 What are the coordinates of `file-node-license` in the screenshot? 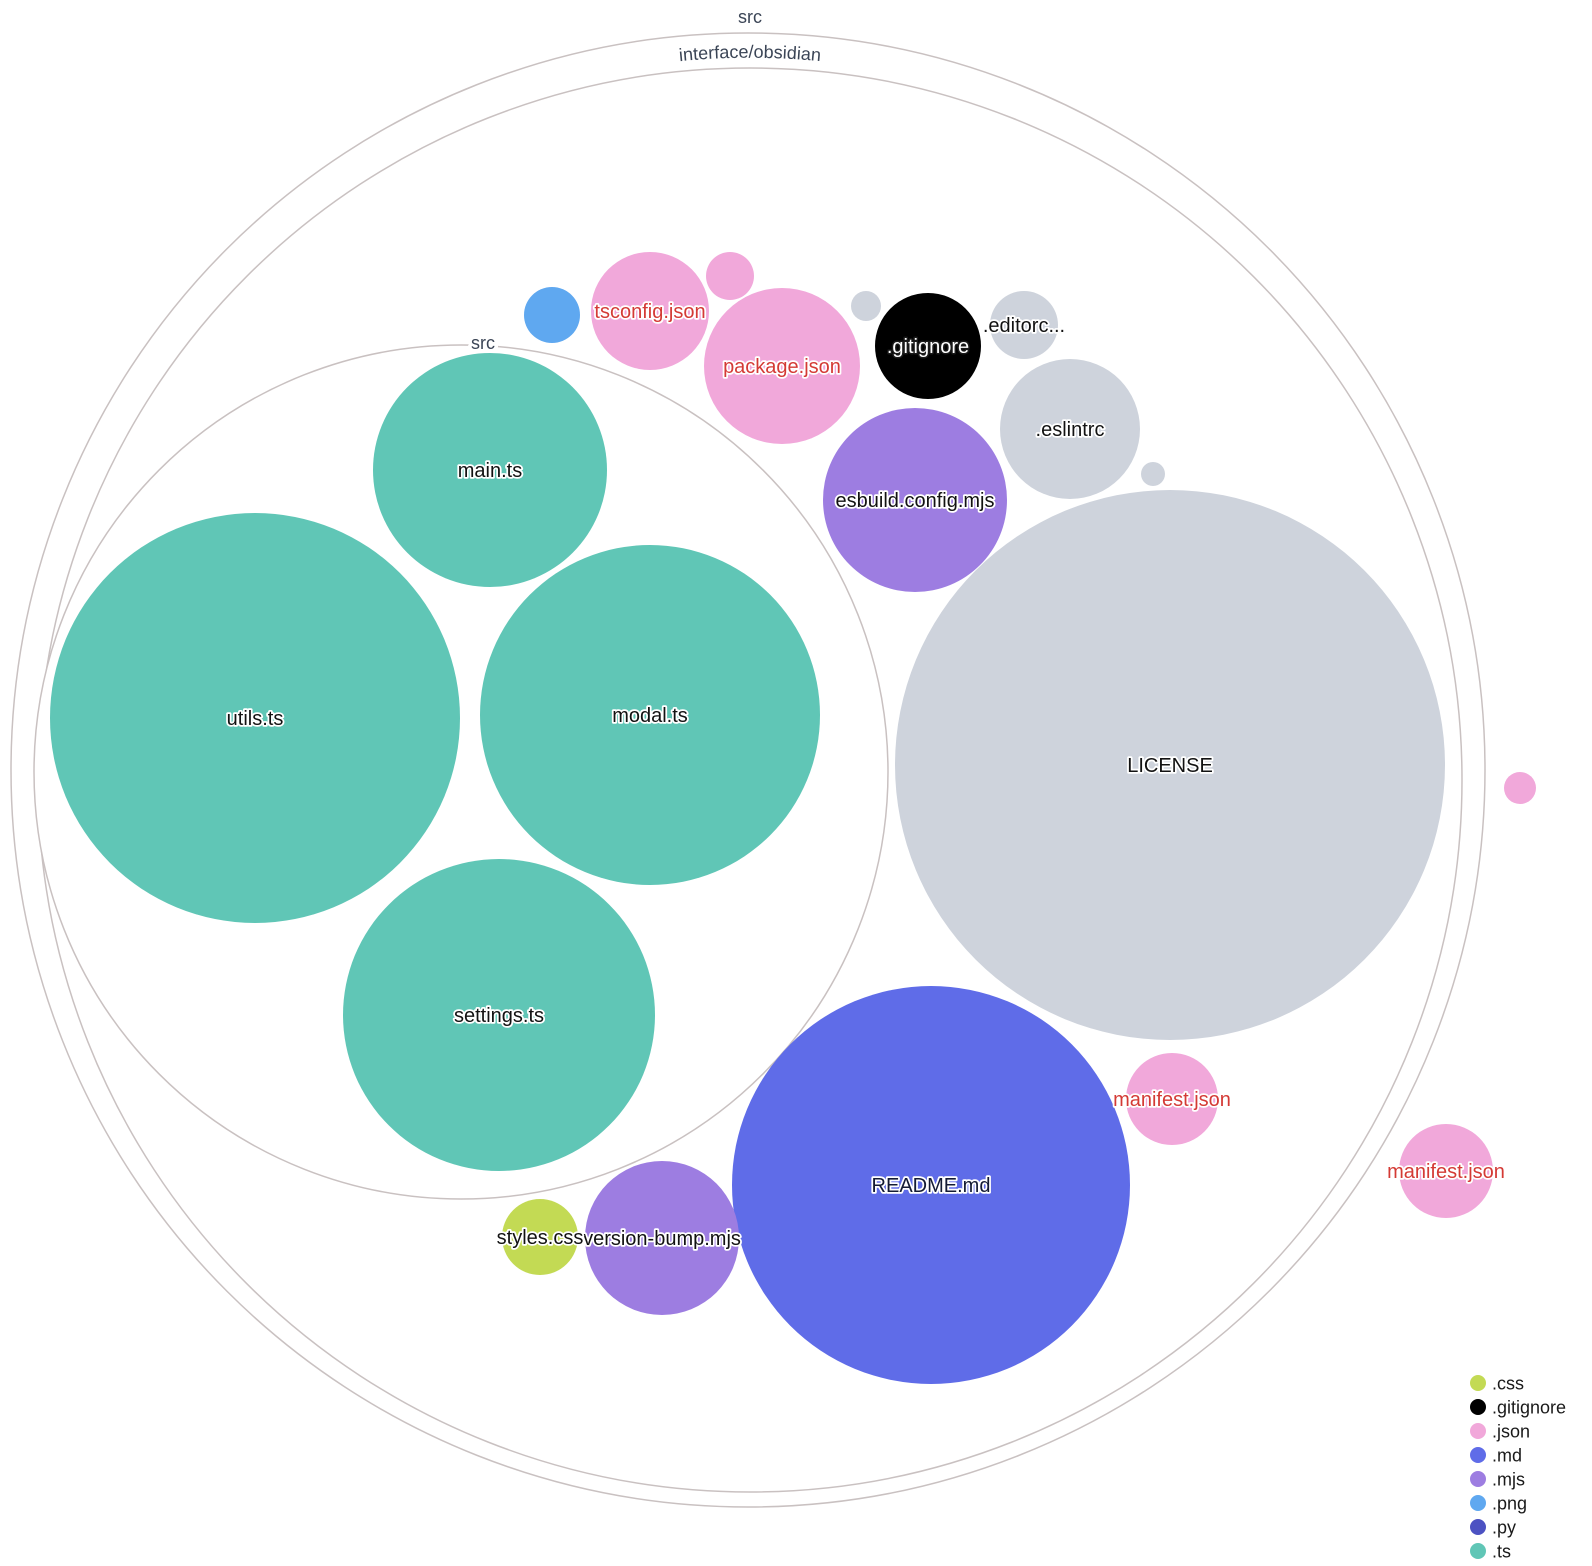 It's located at (1170, 765).